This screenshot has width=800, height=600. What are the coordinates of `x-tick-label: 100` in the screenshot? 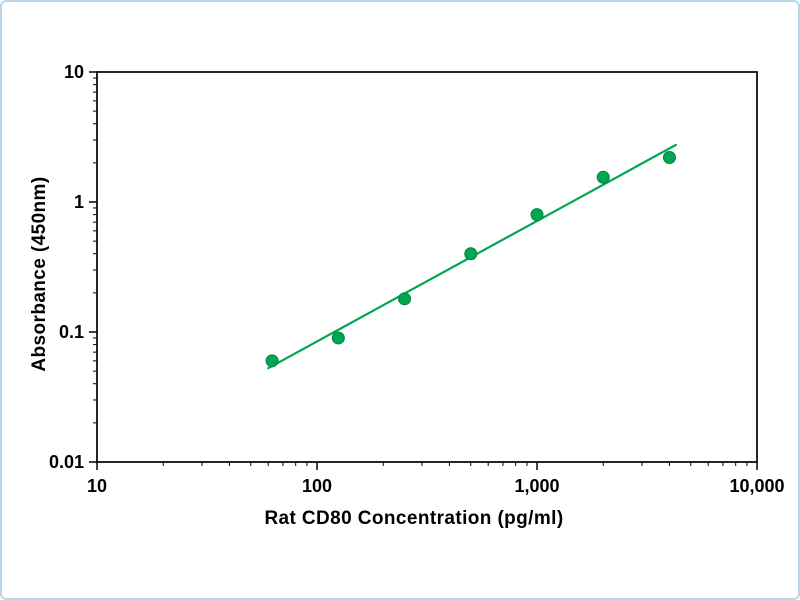 It's located at (317, 486).